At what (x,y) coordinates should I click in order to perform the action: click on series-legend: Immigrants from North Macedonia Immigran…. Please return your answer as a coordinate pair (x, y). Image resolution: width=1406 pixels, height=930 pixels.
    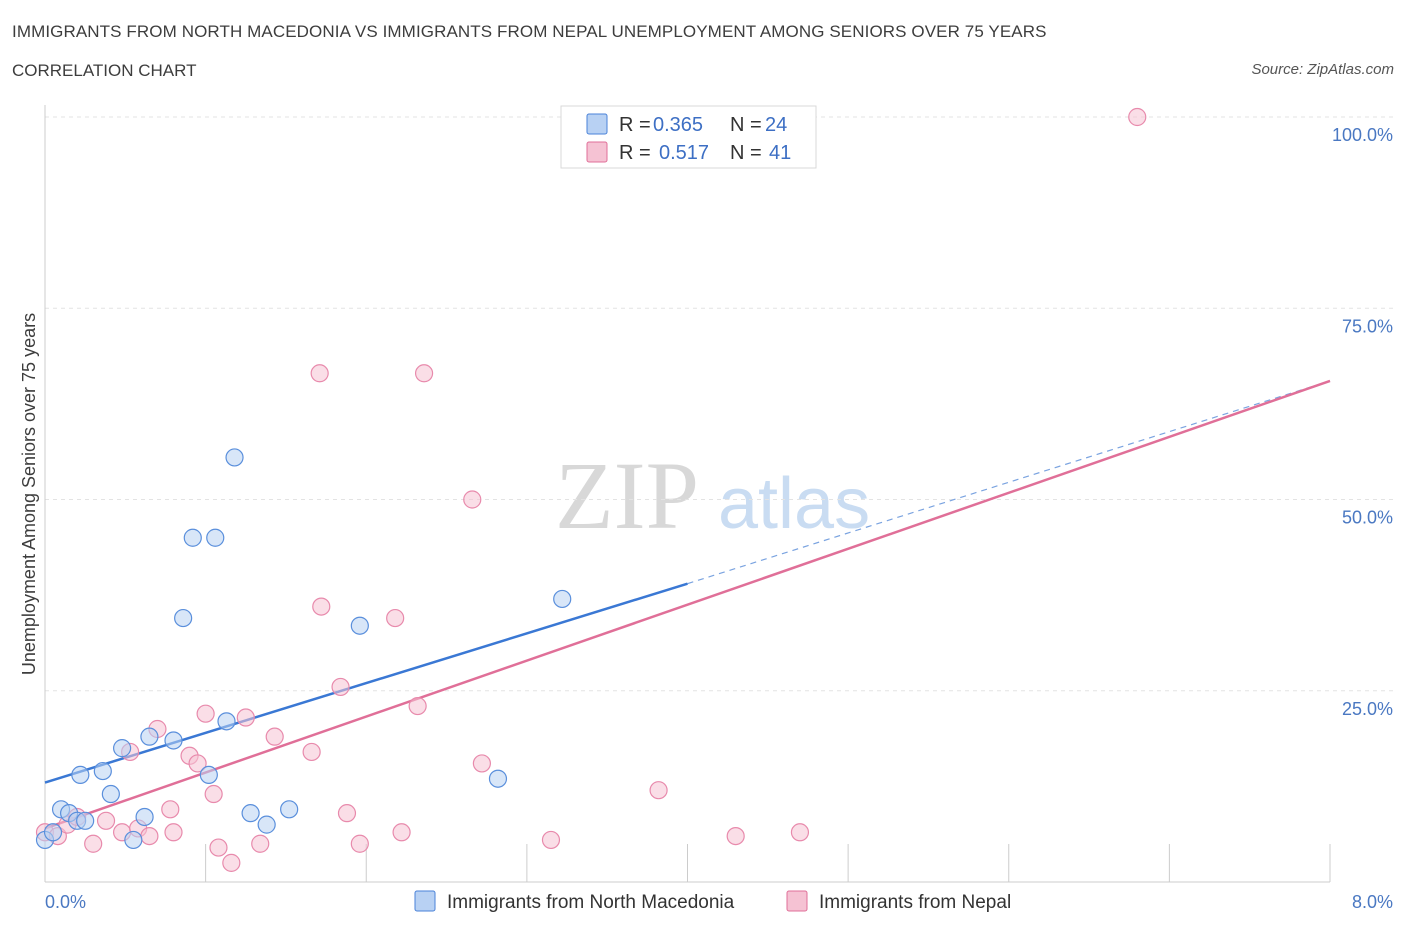
    Looking at the image, I should click on (712, 901).